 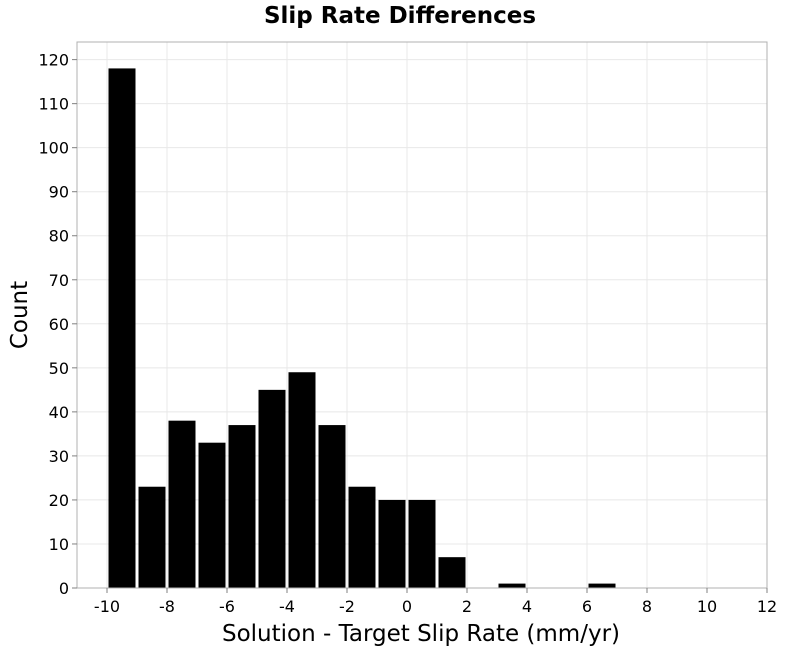 I want to click on y-tick-label: 20, so click(x=59, y=500).